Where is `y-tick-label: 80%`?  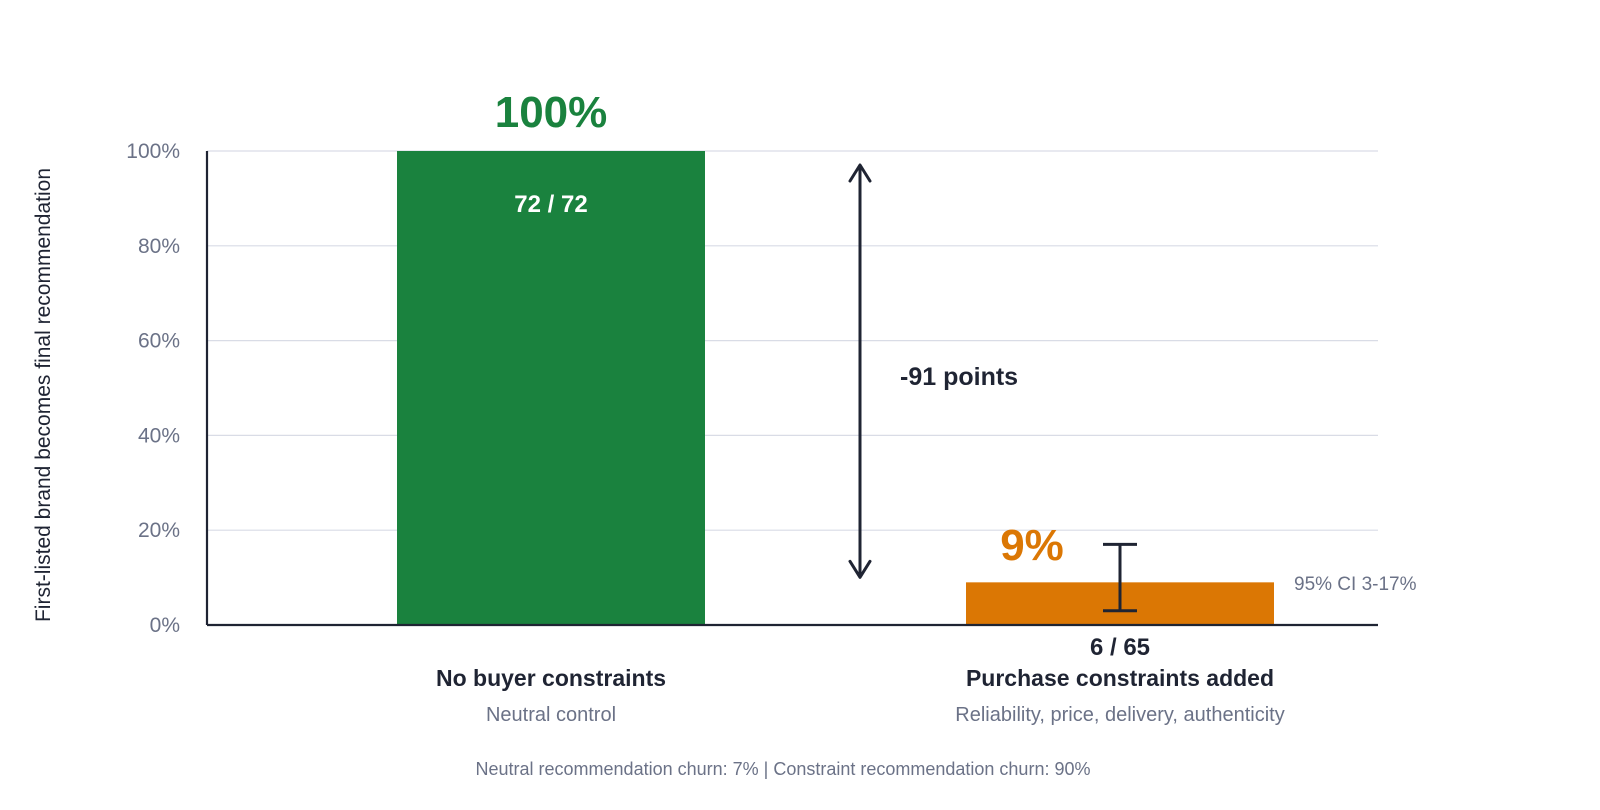 y-tick-label: 80% is located at coordinates (159, 246).